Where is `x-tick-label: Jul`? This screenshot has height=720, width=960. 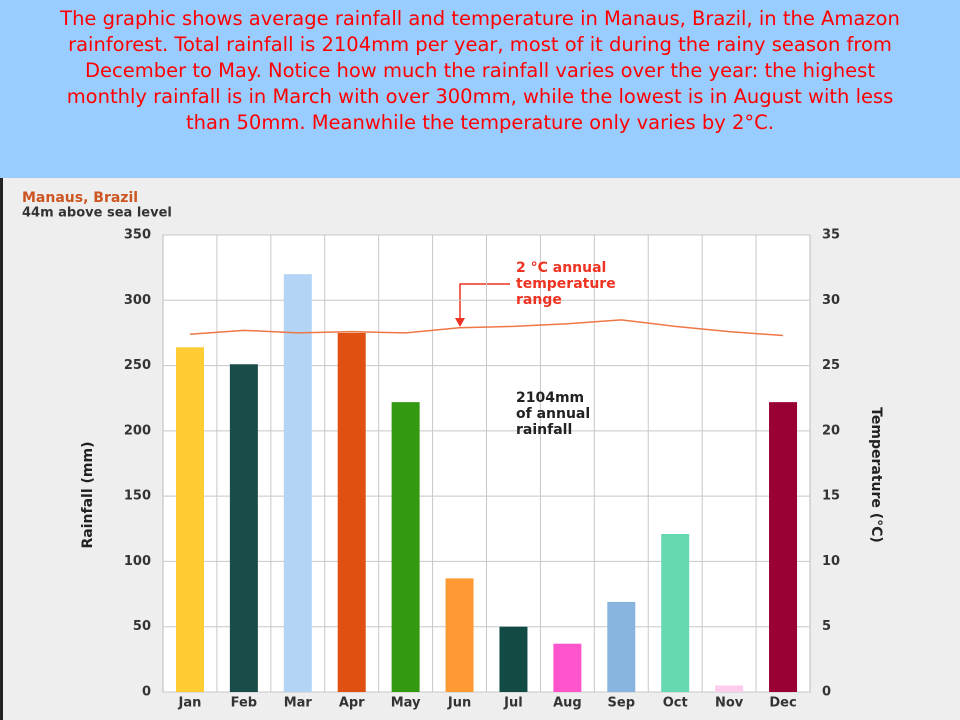
x-tick-label: Jul is located at coordinates (513, 703).